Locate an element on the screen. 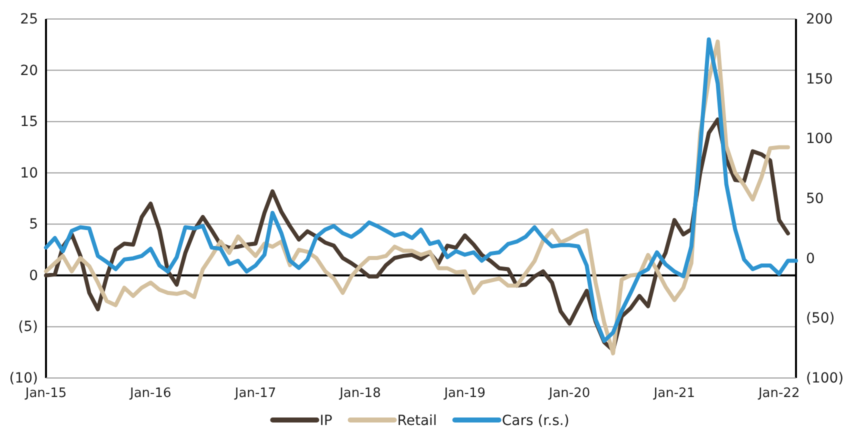 This screenshot has height=432, width=850. y-tick-label: 5 is located at coordinates (33, 224).